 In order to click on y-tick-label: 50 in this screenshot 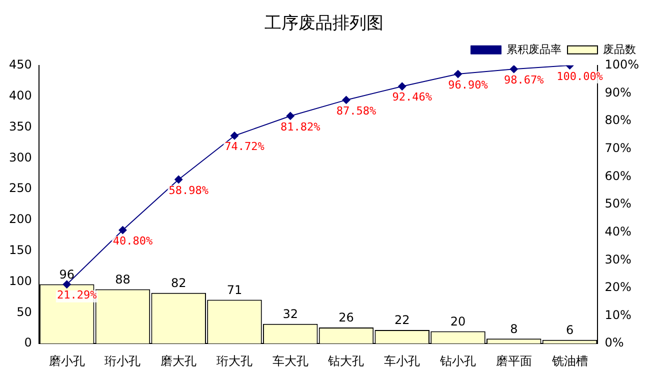, I will do `click(24, 311)`.